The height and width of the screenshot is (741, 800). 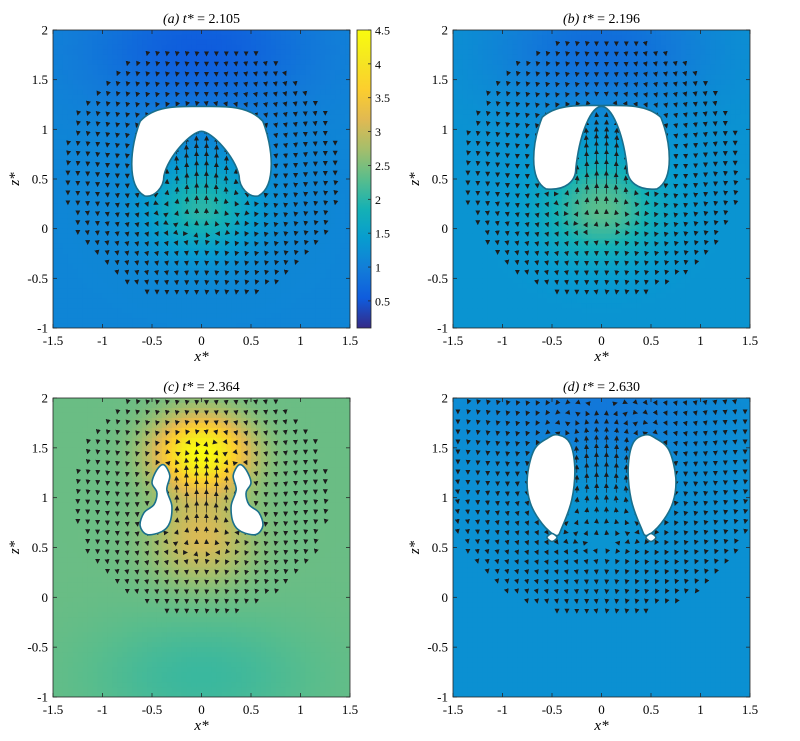 I want to click on panel-title: (a) t* = 2.105, so click(x=201, y=19).